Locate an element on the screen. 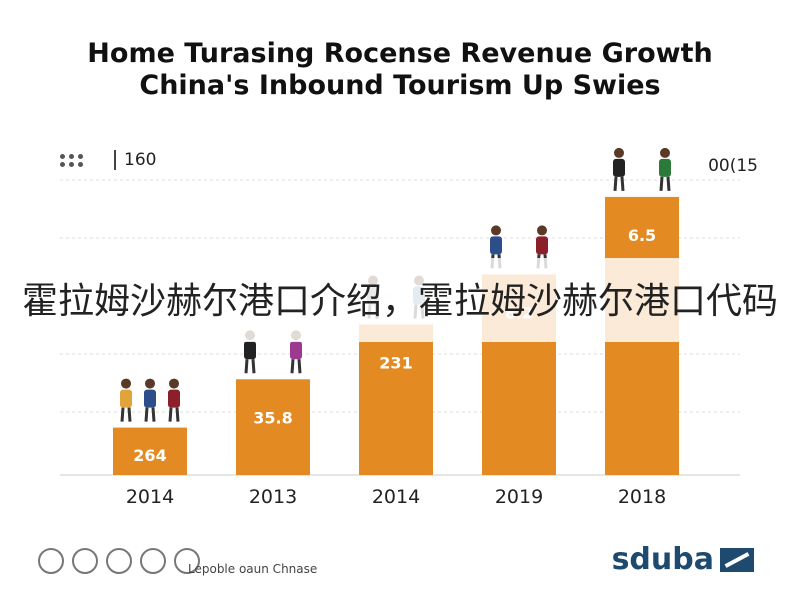  x-tick-labels: 2014 2013 2014 2019 2018 is located at coordinates (396, 497).